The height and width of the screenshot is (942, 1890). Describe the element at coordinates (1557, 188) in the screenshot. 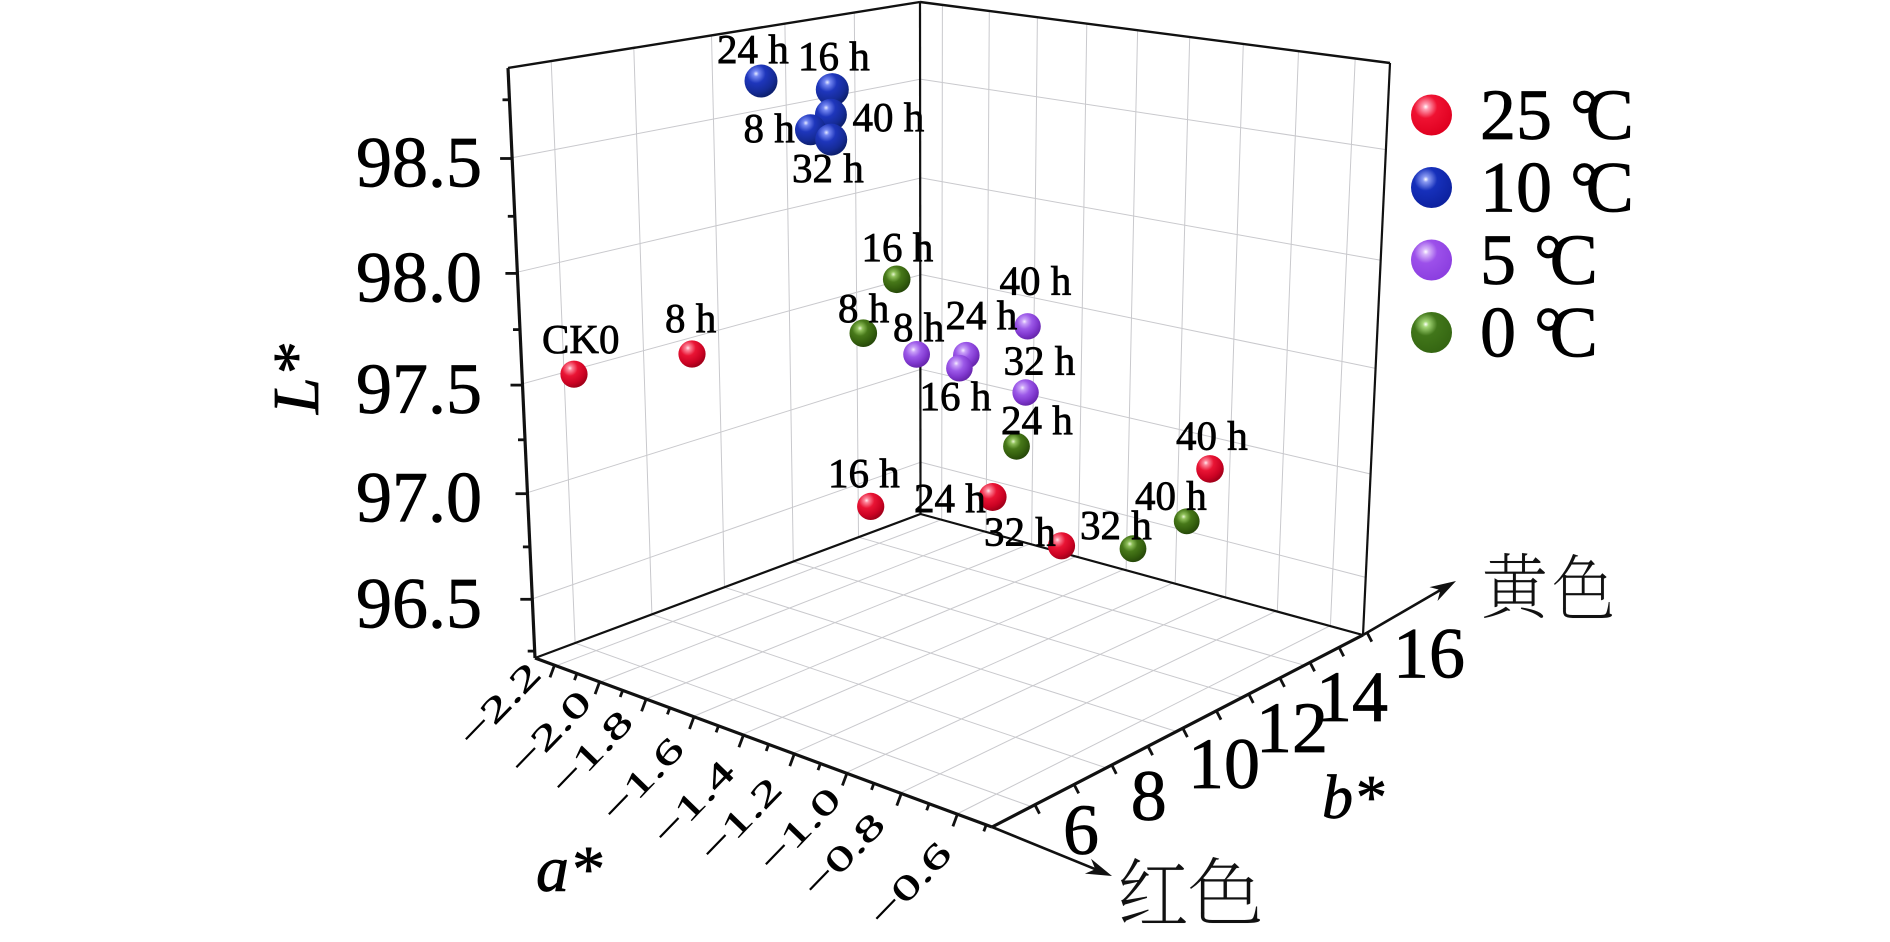

I see `svg-text: 10 °C` at that location.